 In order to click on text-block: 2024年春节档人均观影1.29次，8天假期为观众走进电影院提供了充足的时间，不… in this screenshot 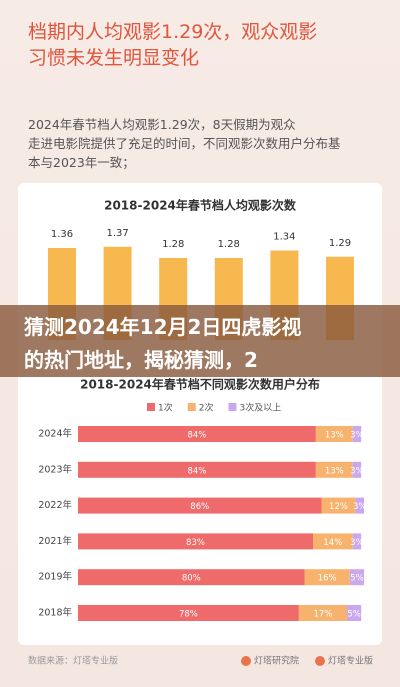, I will do `click(184, 143)`.